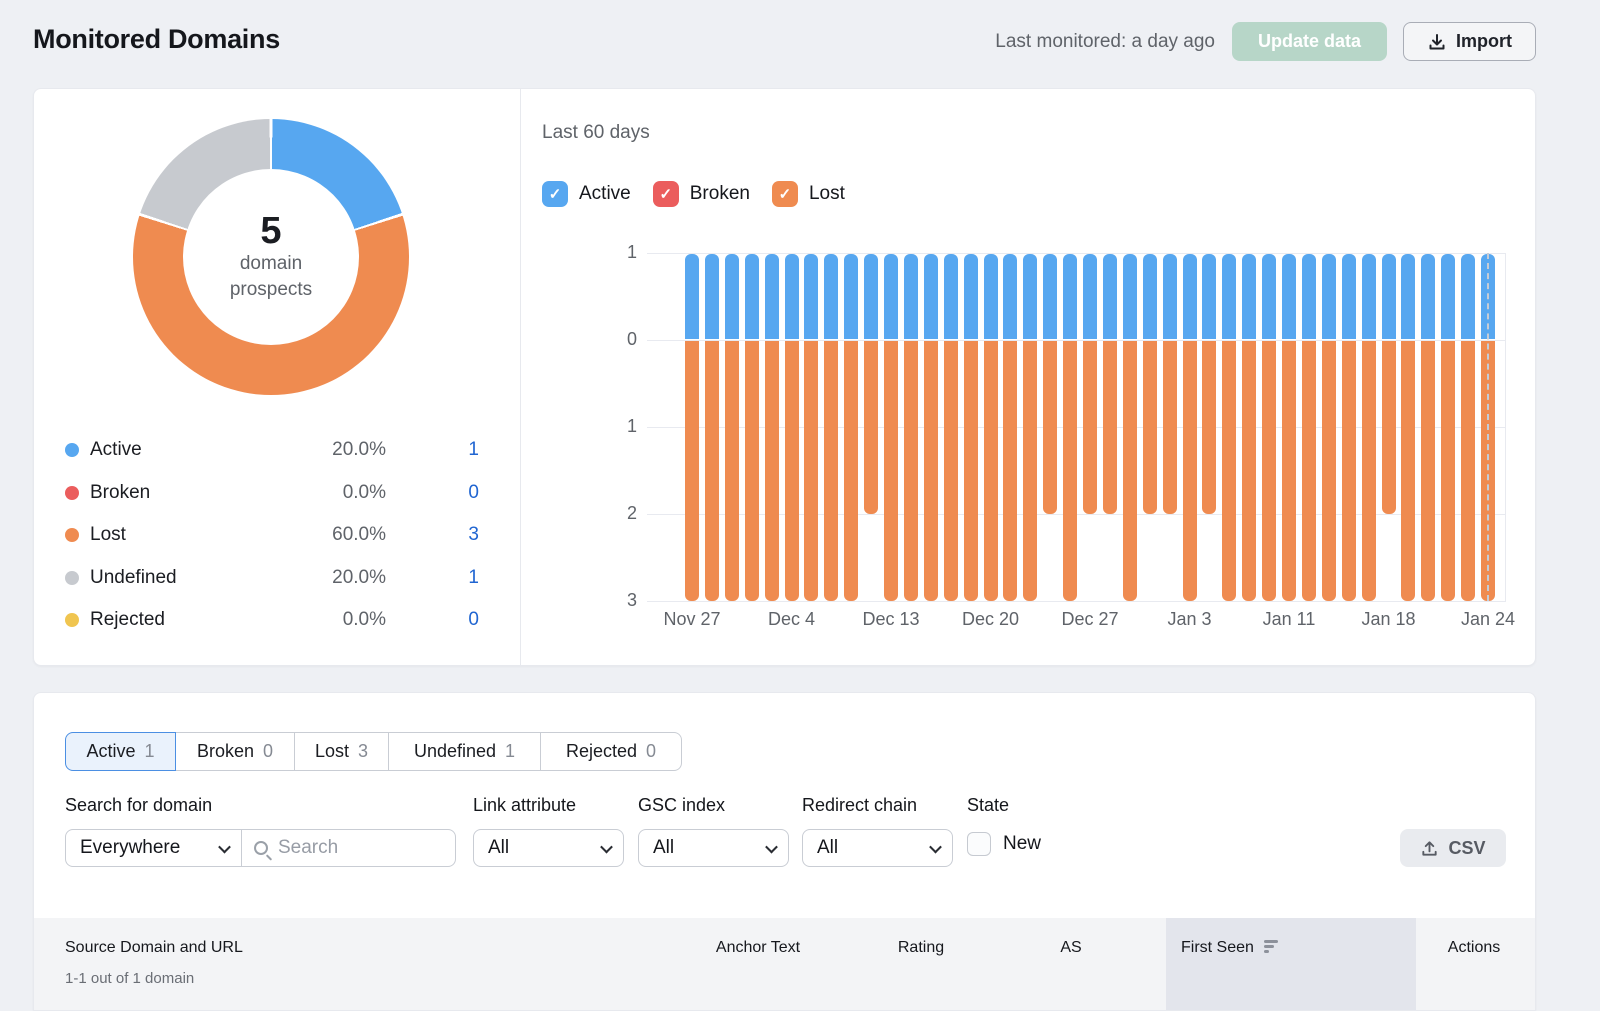 The width and height of the screenshot is (1600, 1011). I want to click on state-new-checkbox: New, so click(1004, 844).